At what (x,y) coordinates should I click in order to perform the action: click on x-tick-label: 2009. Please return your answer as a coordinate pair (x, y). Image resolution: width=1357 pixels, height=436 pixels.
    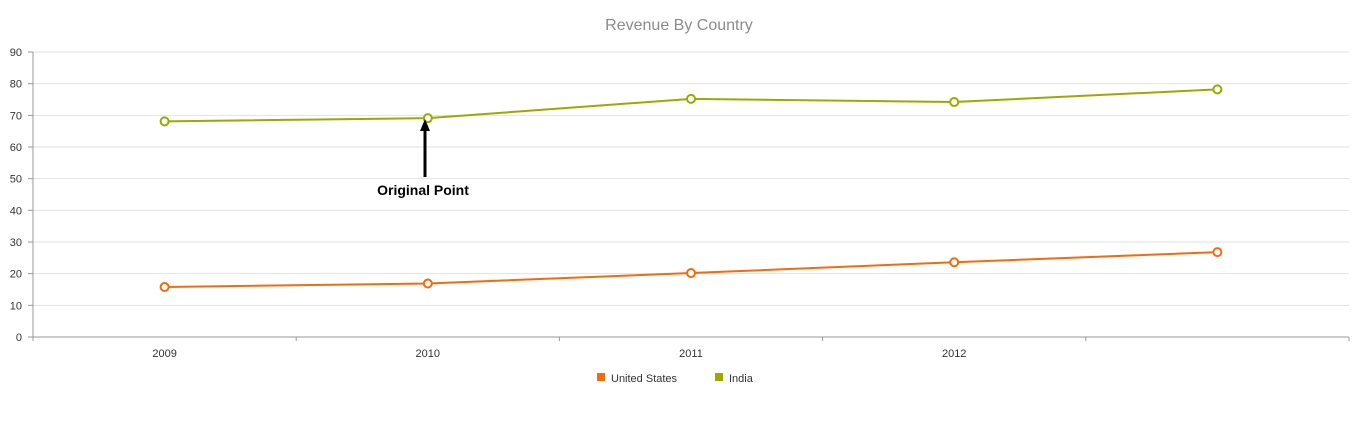
    Looking at the image, I should click on (164, 354).